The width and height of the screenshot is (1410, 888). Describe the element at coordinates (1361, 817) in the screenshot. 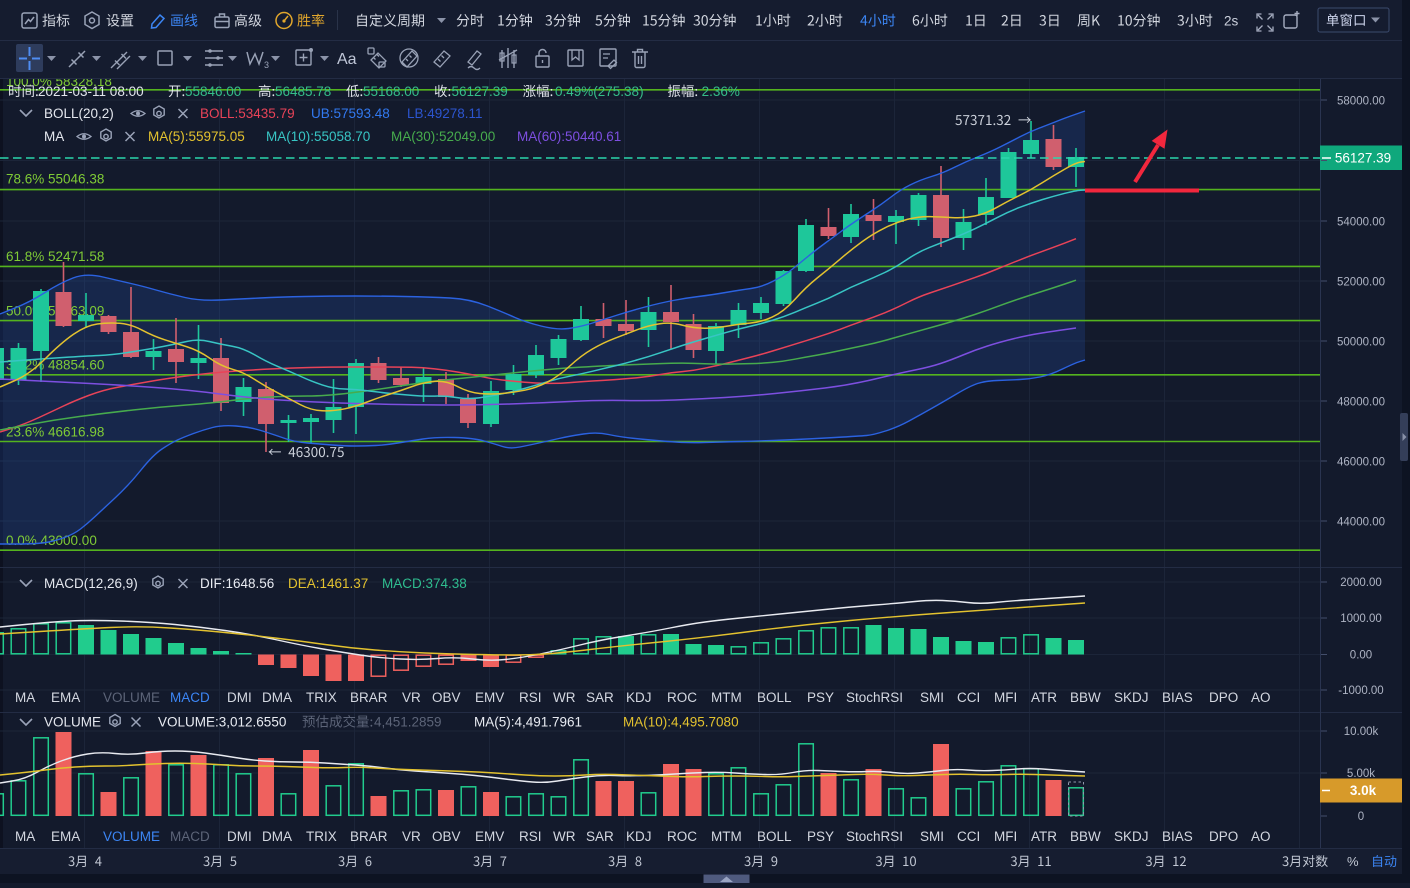

I see `svg-text: 0` at that location.